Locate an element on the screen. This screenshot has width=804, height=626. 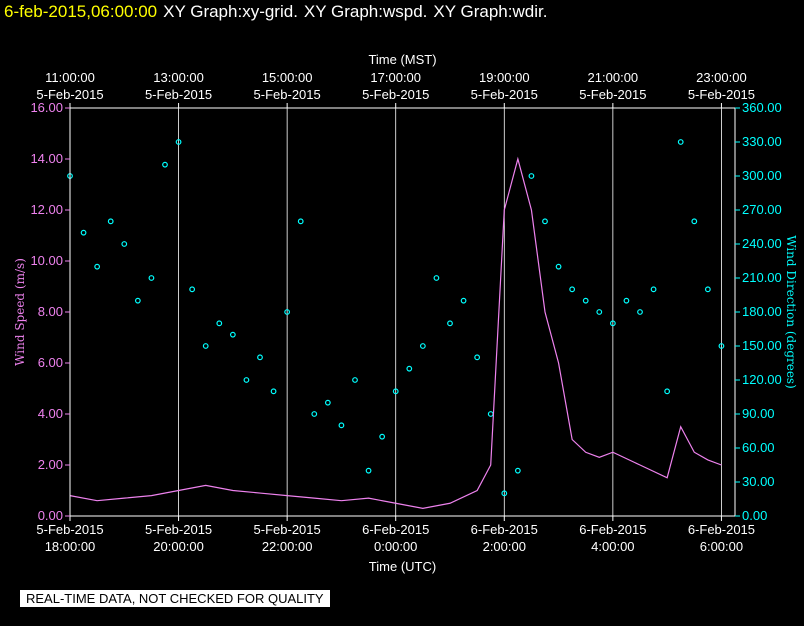
x-tick-label-bottom-time: 18:00:00 is located at coordinates (70, 546).